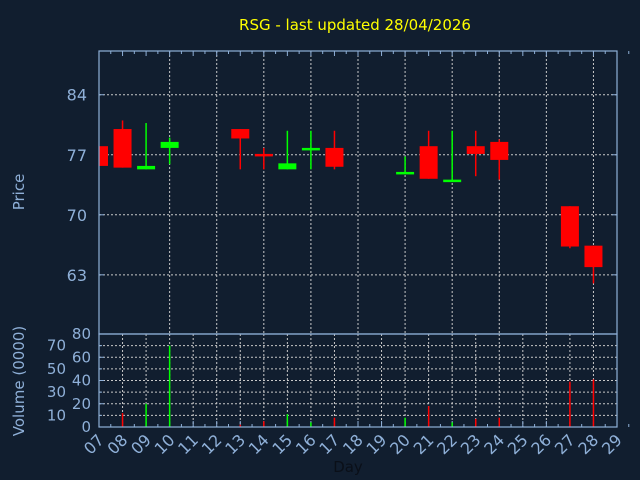 This screenshot has width=640, height=480. Describe the element at coordinates (77, 215) in the screenshot. I see `price-tick-label: 70` at that location.